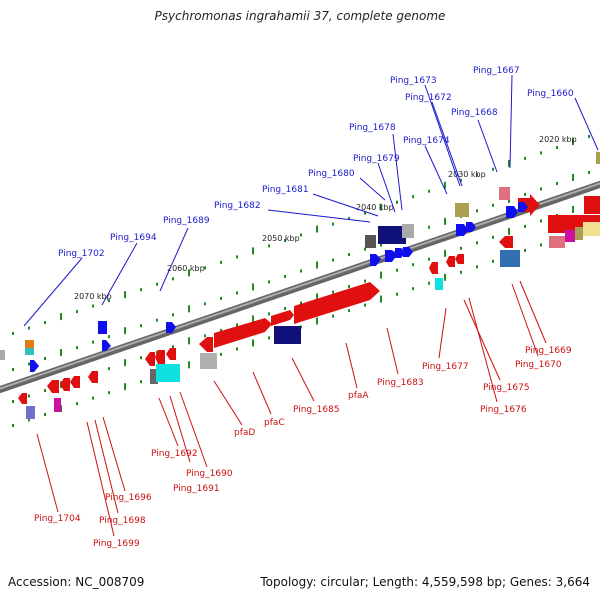 This screenshot has width=600, height=600. Describe the element at coordinates (538, 365) in the screenshot. I see `gene-label: Ping_1670` at that location.